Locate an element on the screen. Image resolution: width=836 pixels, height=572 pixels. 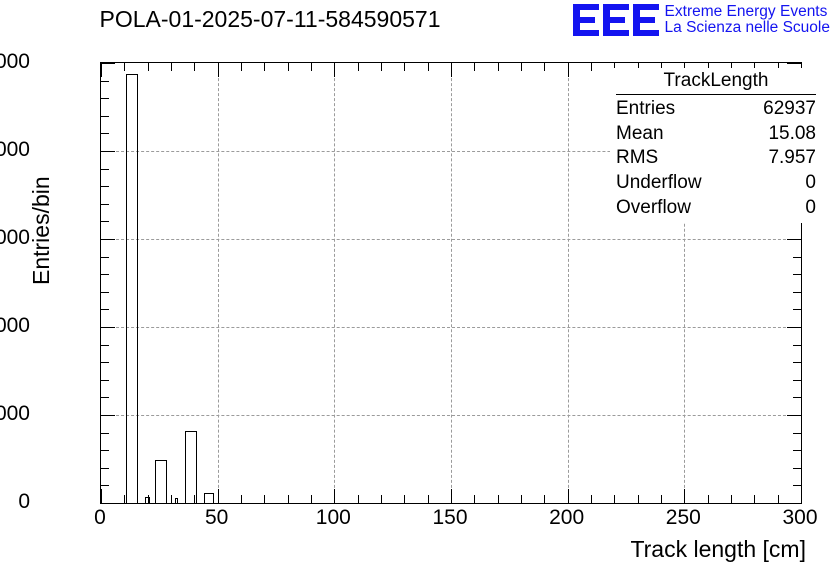
stats-row: RMS 7.957 is located at coordinates (716, 158).